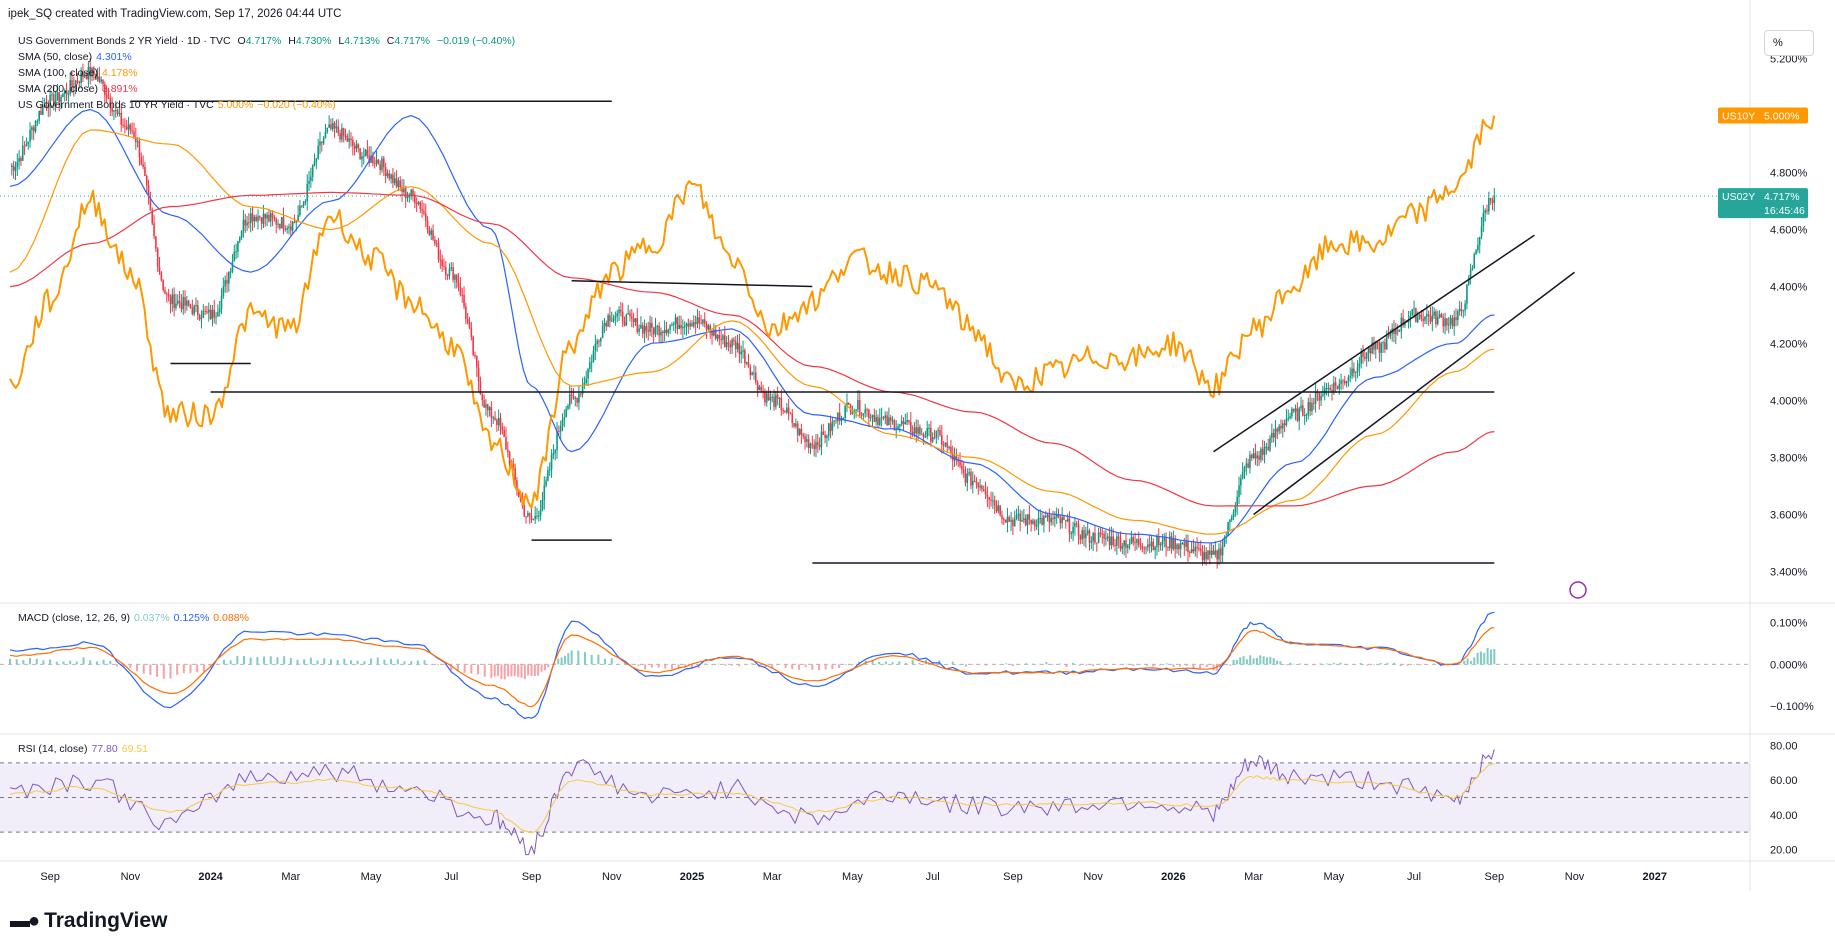  Describe the element at coordinates (1738, 197) in the screenshot. I see `price-badge-symbol: US02Y` at that location.